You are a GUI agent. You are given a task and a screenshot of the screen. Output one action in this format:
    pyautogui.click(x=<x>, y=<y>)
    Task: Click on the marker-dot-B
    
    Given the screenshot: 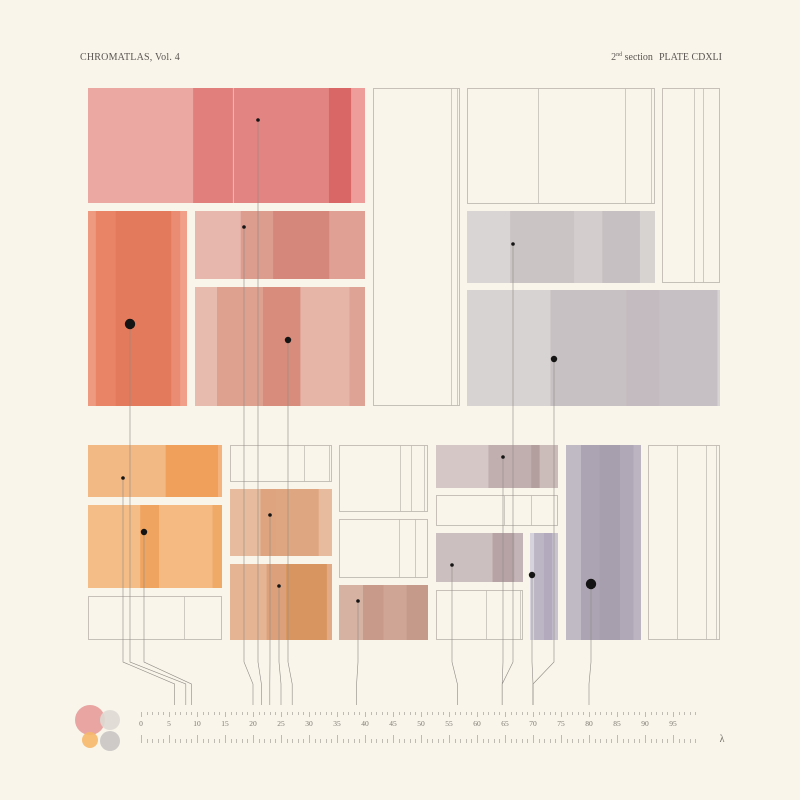 What is the action you would take?
    pyautogui.click(x=130, y=324)
    